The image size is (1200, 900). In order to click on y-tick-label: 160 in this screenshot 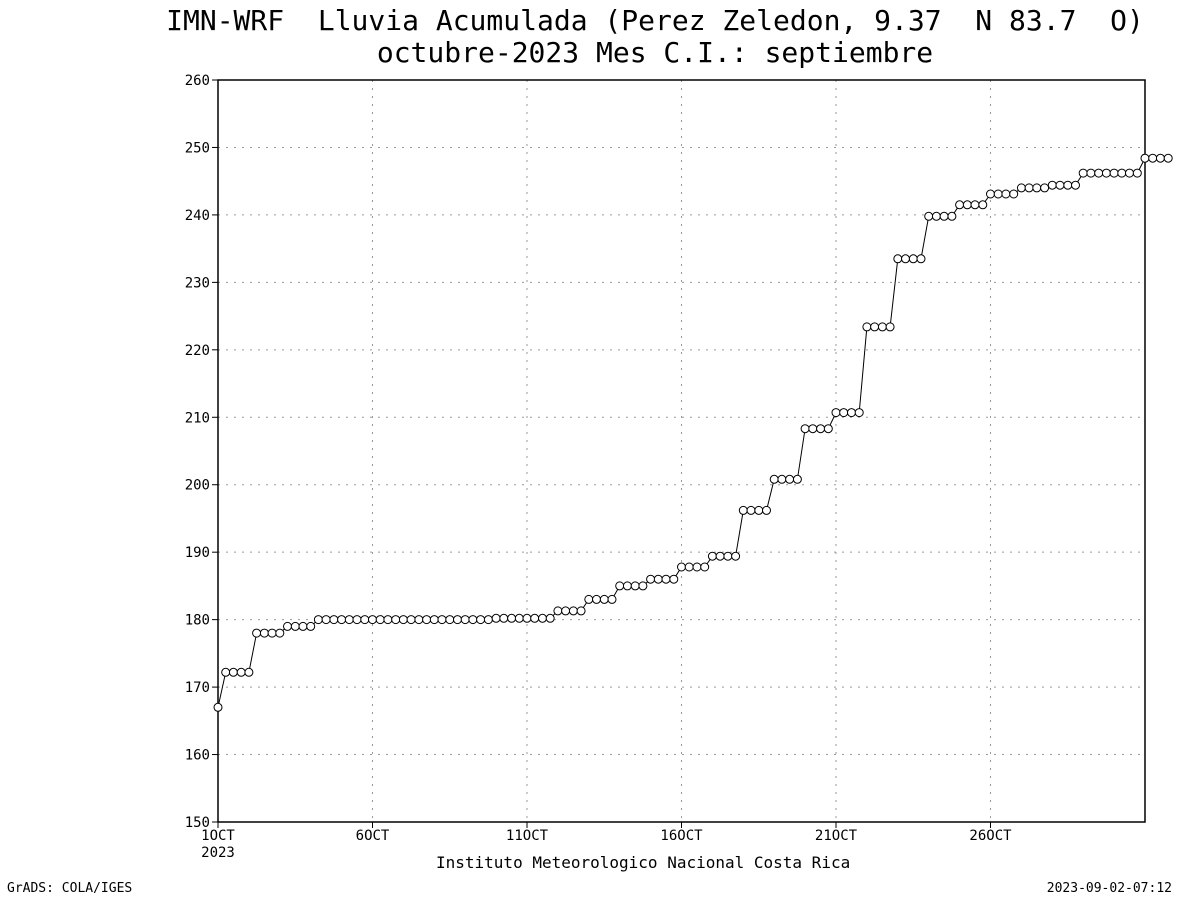, I will do `click(197, 756)`.